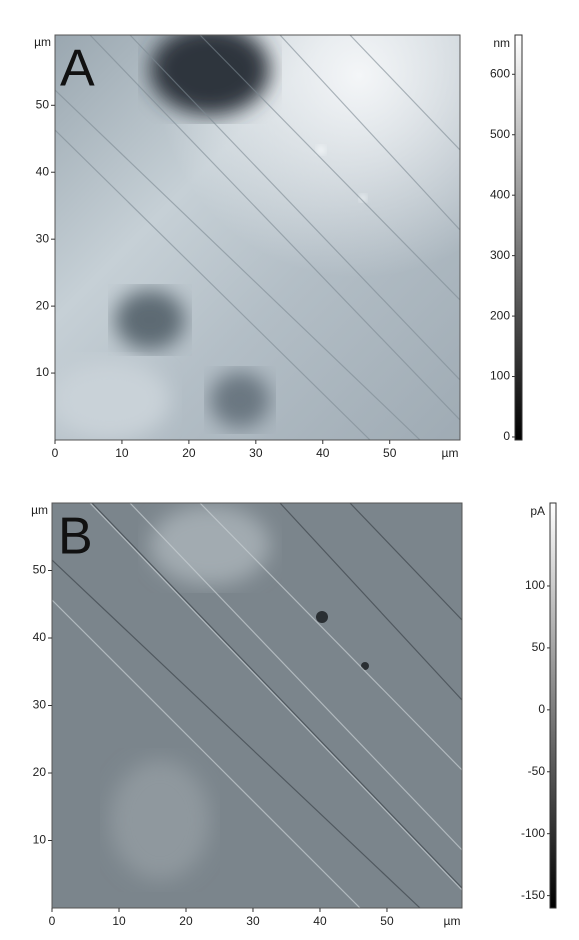 This screenshot has width=579, height=940. Describe the element at coordinates (75, 537) in the screenshot. I see `panel-label: B` at that location.